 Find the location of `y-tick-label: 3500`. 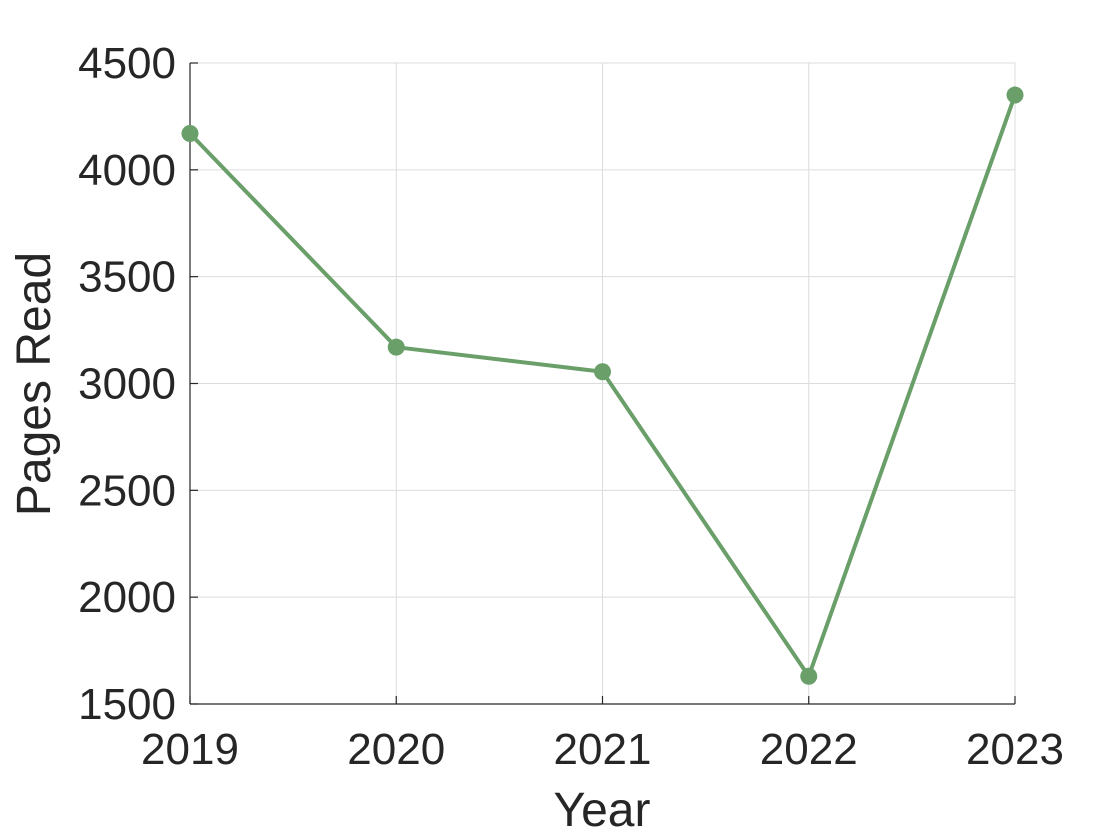

y-tick-label: 3500 is located at coordinates (127, 277).